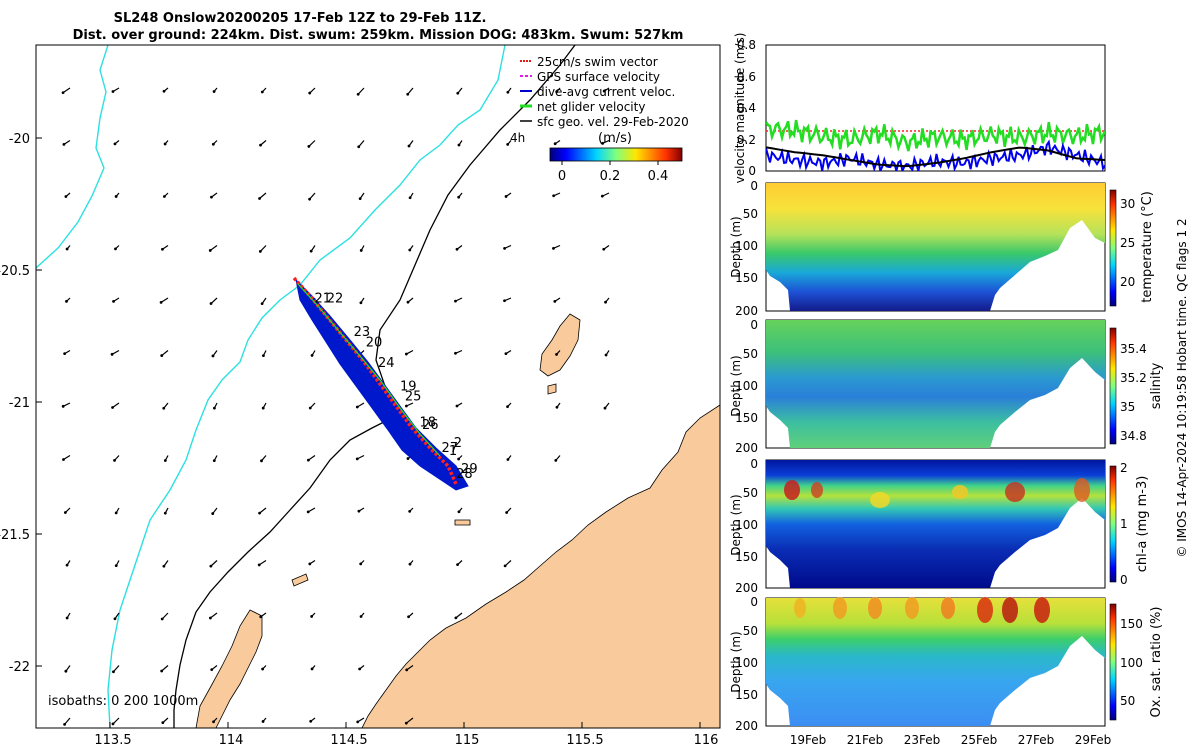 The height and width of the screenshot is (750, 1200). Describe the element at coordinates (517, 138) in the screenshot. I see `corner-4h-label: 4h` at that location.